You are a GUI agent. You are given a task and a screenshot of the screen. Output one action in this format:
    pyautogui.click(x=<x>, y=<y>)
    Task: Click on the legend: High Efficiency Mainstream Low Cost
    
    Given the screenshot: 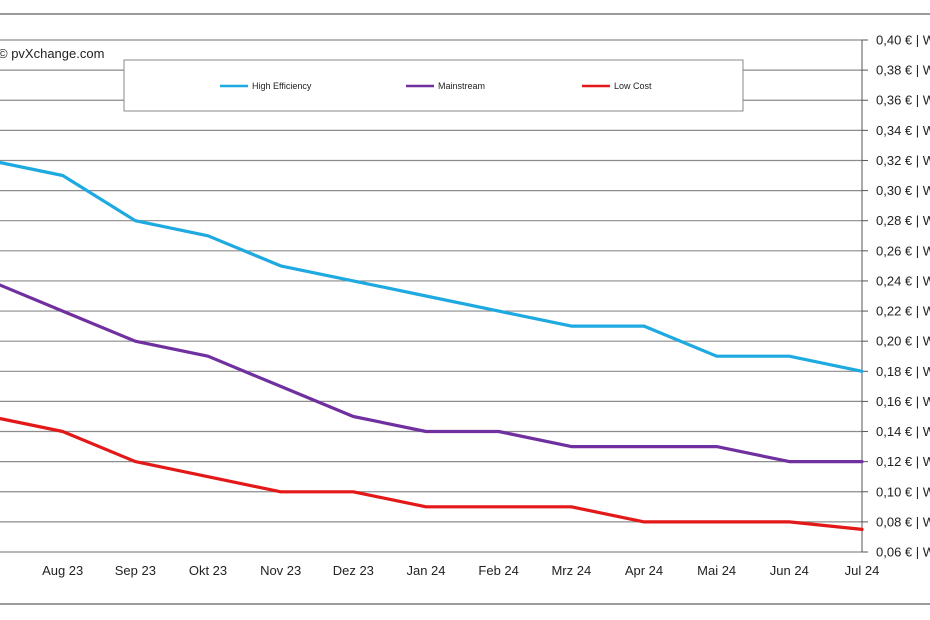 What is the action you would take?
    pyautogui.click(x=433, y=85)
    